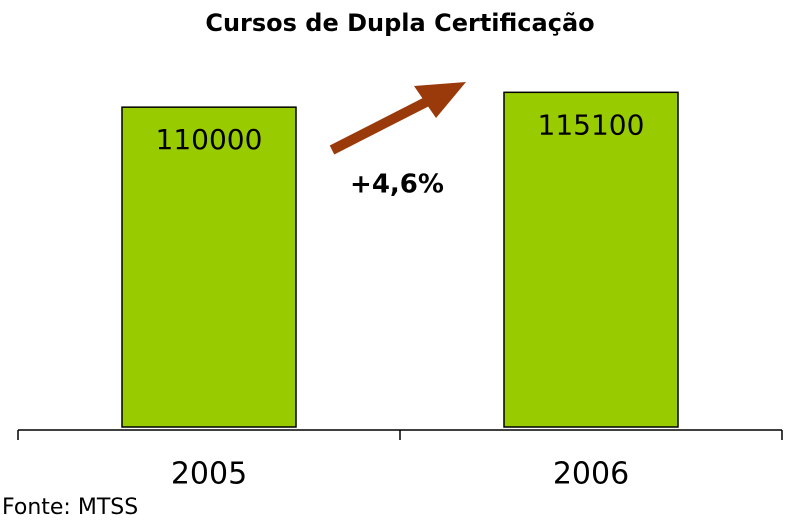  I want to click on chart-title: Cursos de Dupla Certificação, so click(399, 23).